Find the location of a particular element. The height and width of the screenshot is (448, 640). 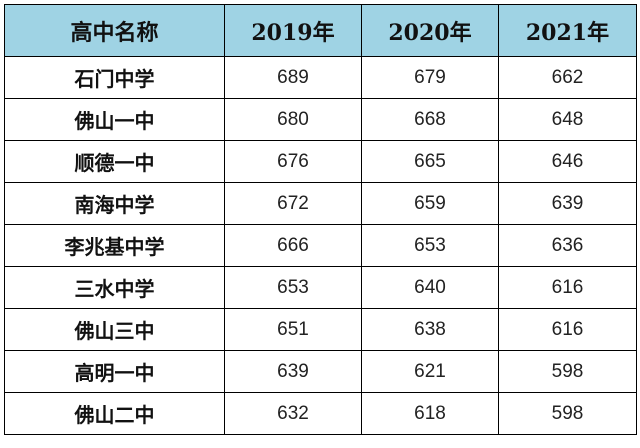

score-2021-cell: 662 is located at coordinates (567, 77).